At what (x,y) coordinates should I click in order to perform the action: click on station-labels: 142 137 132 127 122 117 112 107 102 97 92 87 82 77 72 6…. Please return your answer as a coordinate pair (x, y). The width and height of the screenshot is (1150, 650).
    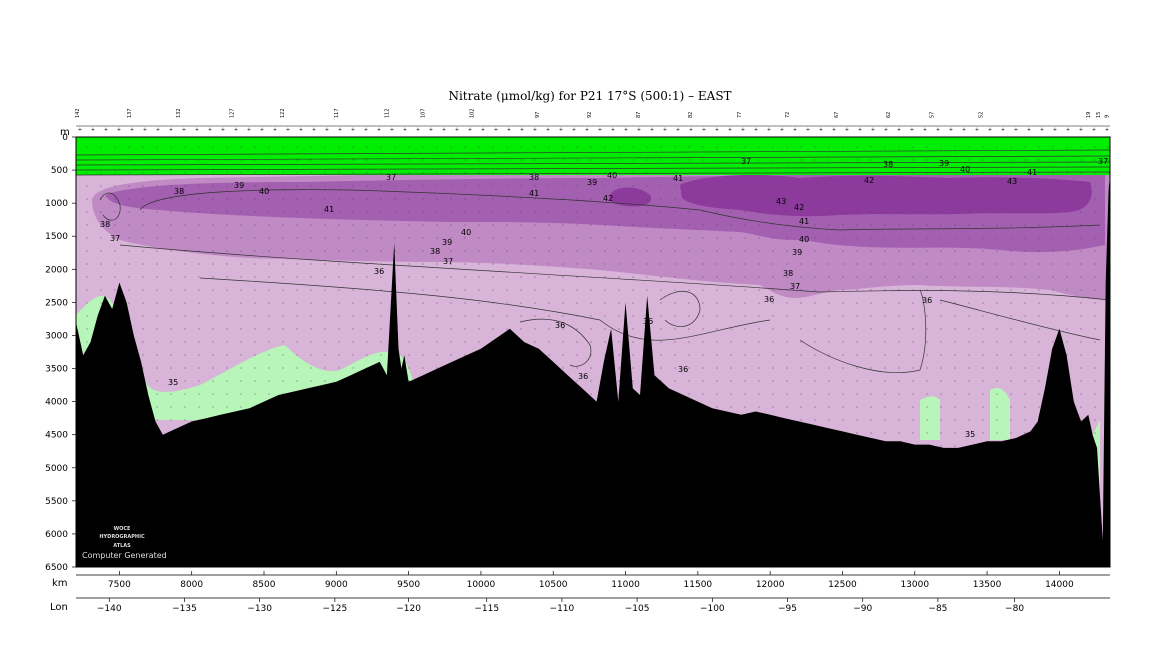
    Looking at the image, I should click on (593, 113).